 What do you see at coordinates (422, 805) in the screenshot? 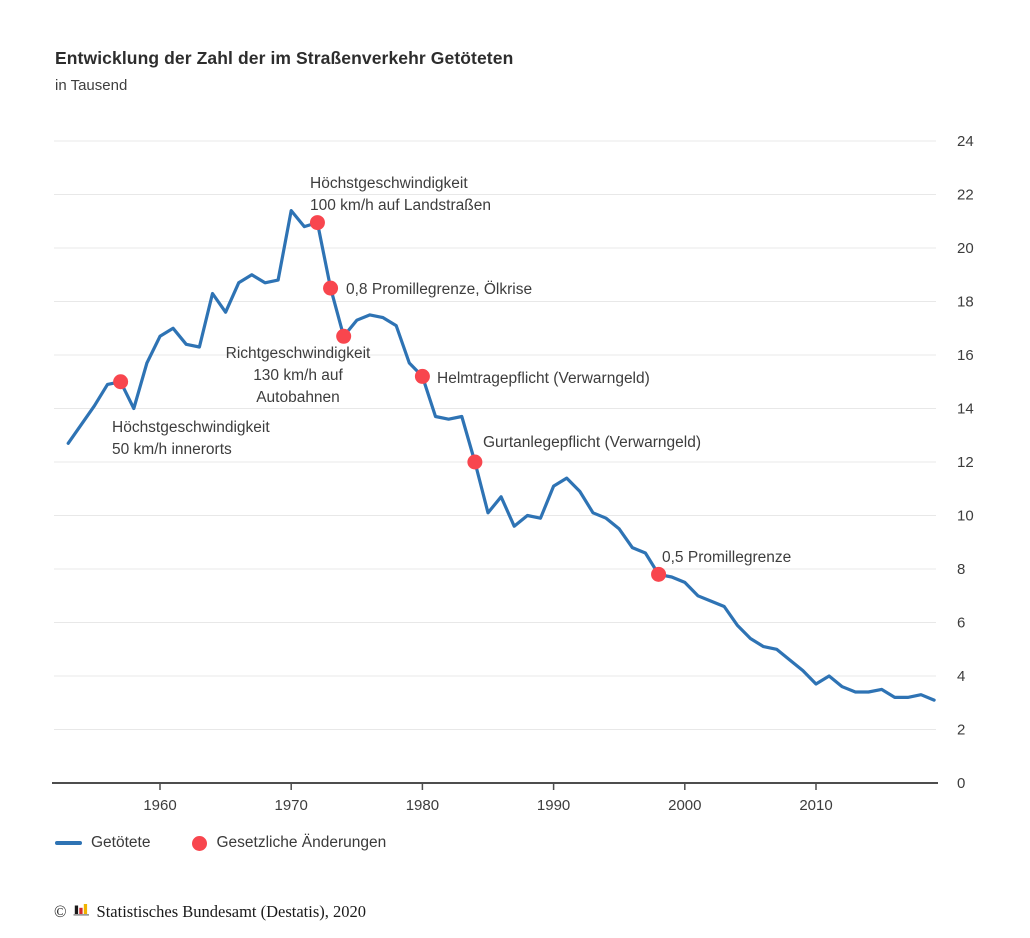
I see `x-tick-label: 1980` at bounding box center [422, 805].